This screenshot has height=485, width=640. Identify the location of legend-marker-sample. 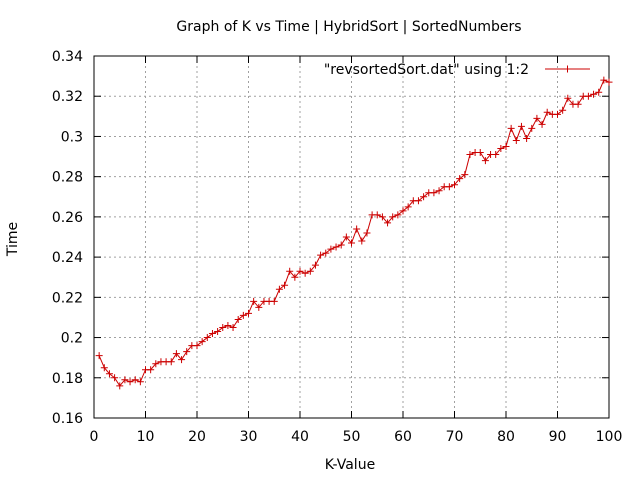
(567, 69).